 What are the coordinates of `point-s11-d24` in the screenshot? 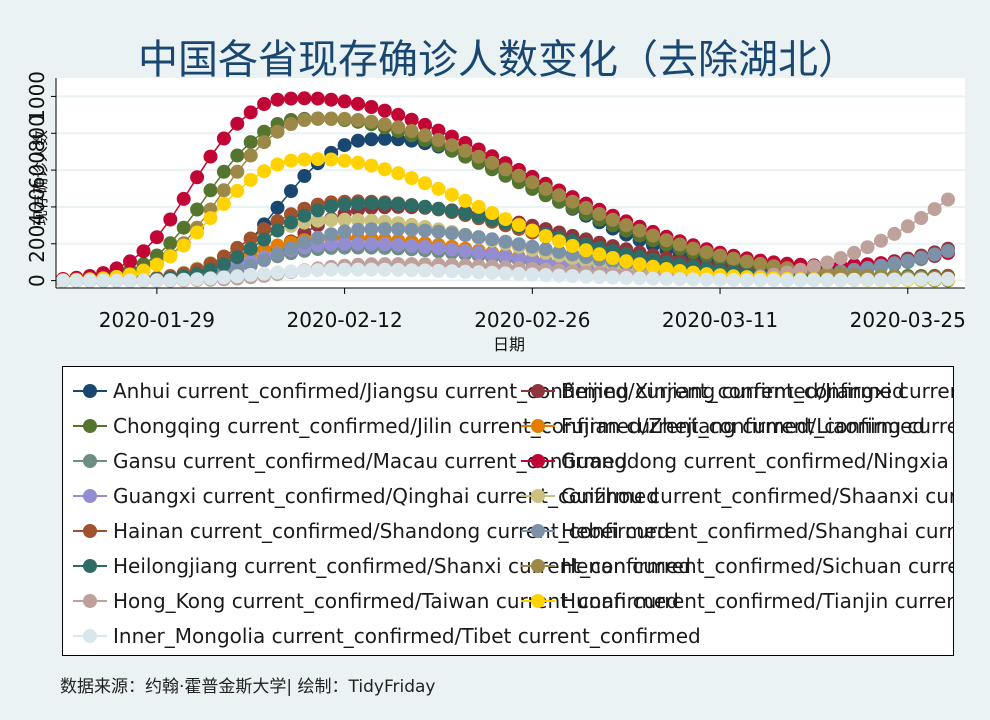 It's located at (384, 124).